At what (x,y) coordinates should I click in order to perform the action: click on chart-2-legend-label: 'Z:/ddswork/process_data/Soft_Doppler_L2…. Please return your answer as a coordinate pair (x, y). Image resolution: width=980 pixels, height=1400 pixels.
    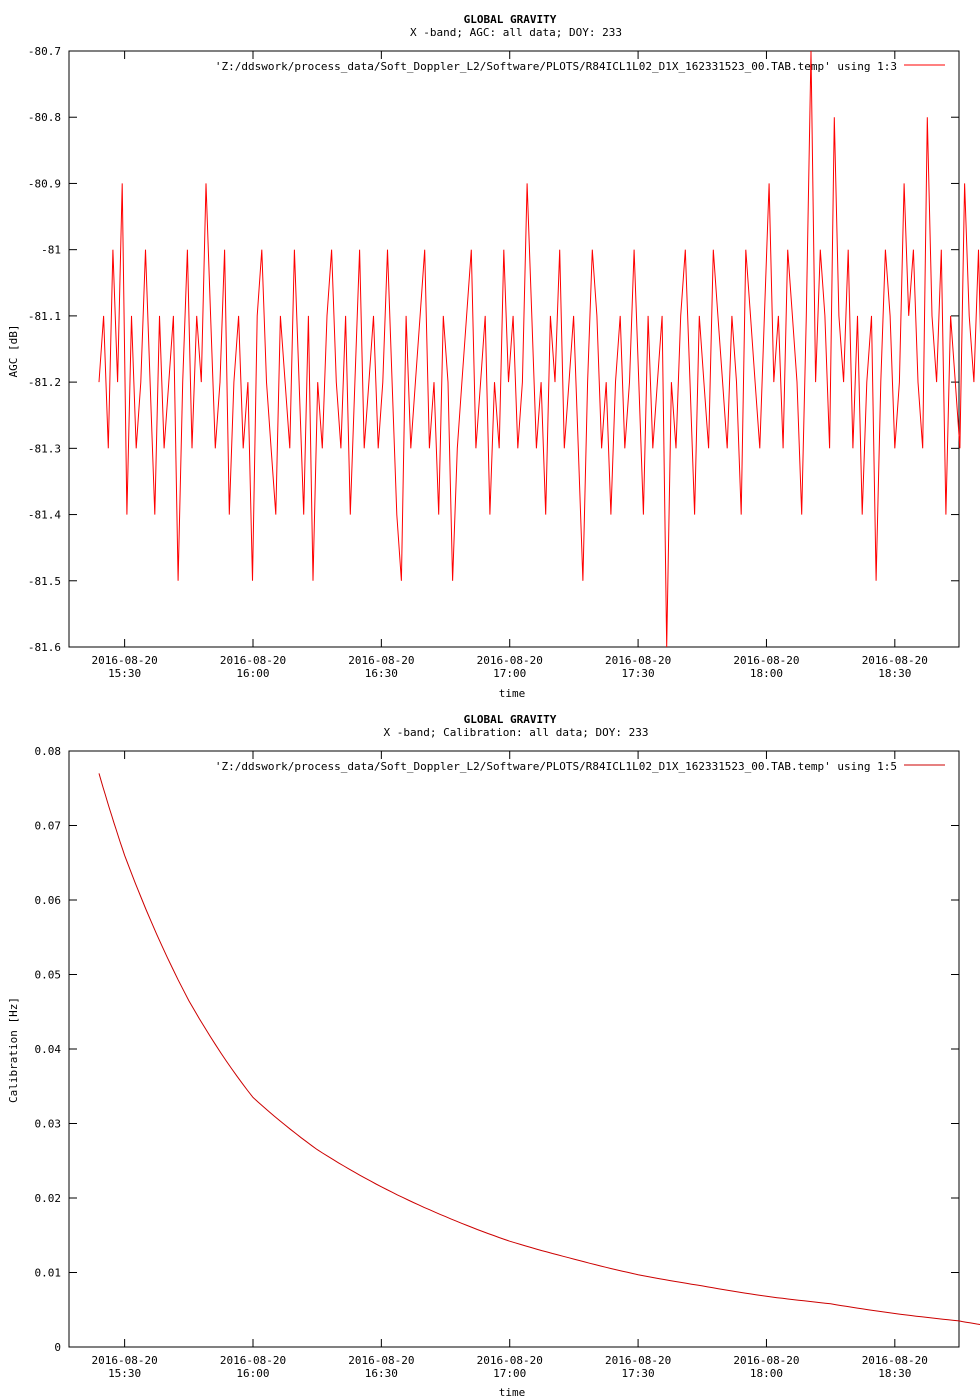
    Looking at the image, I should click on (556, 766).